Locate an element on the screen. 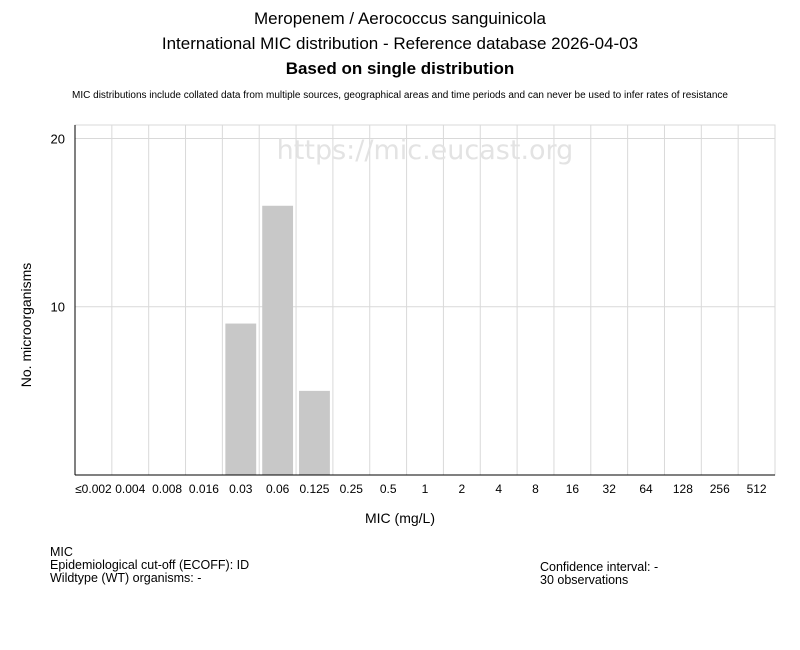 The width and height of the screenshot is (800, 650). chart-title: Meropenem / Aerococcus sanguinicola is located at coordinates (400, 18).